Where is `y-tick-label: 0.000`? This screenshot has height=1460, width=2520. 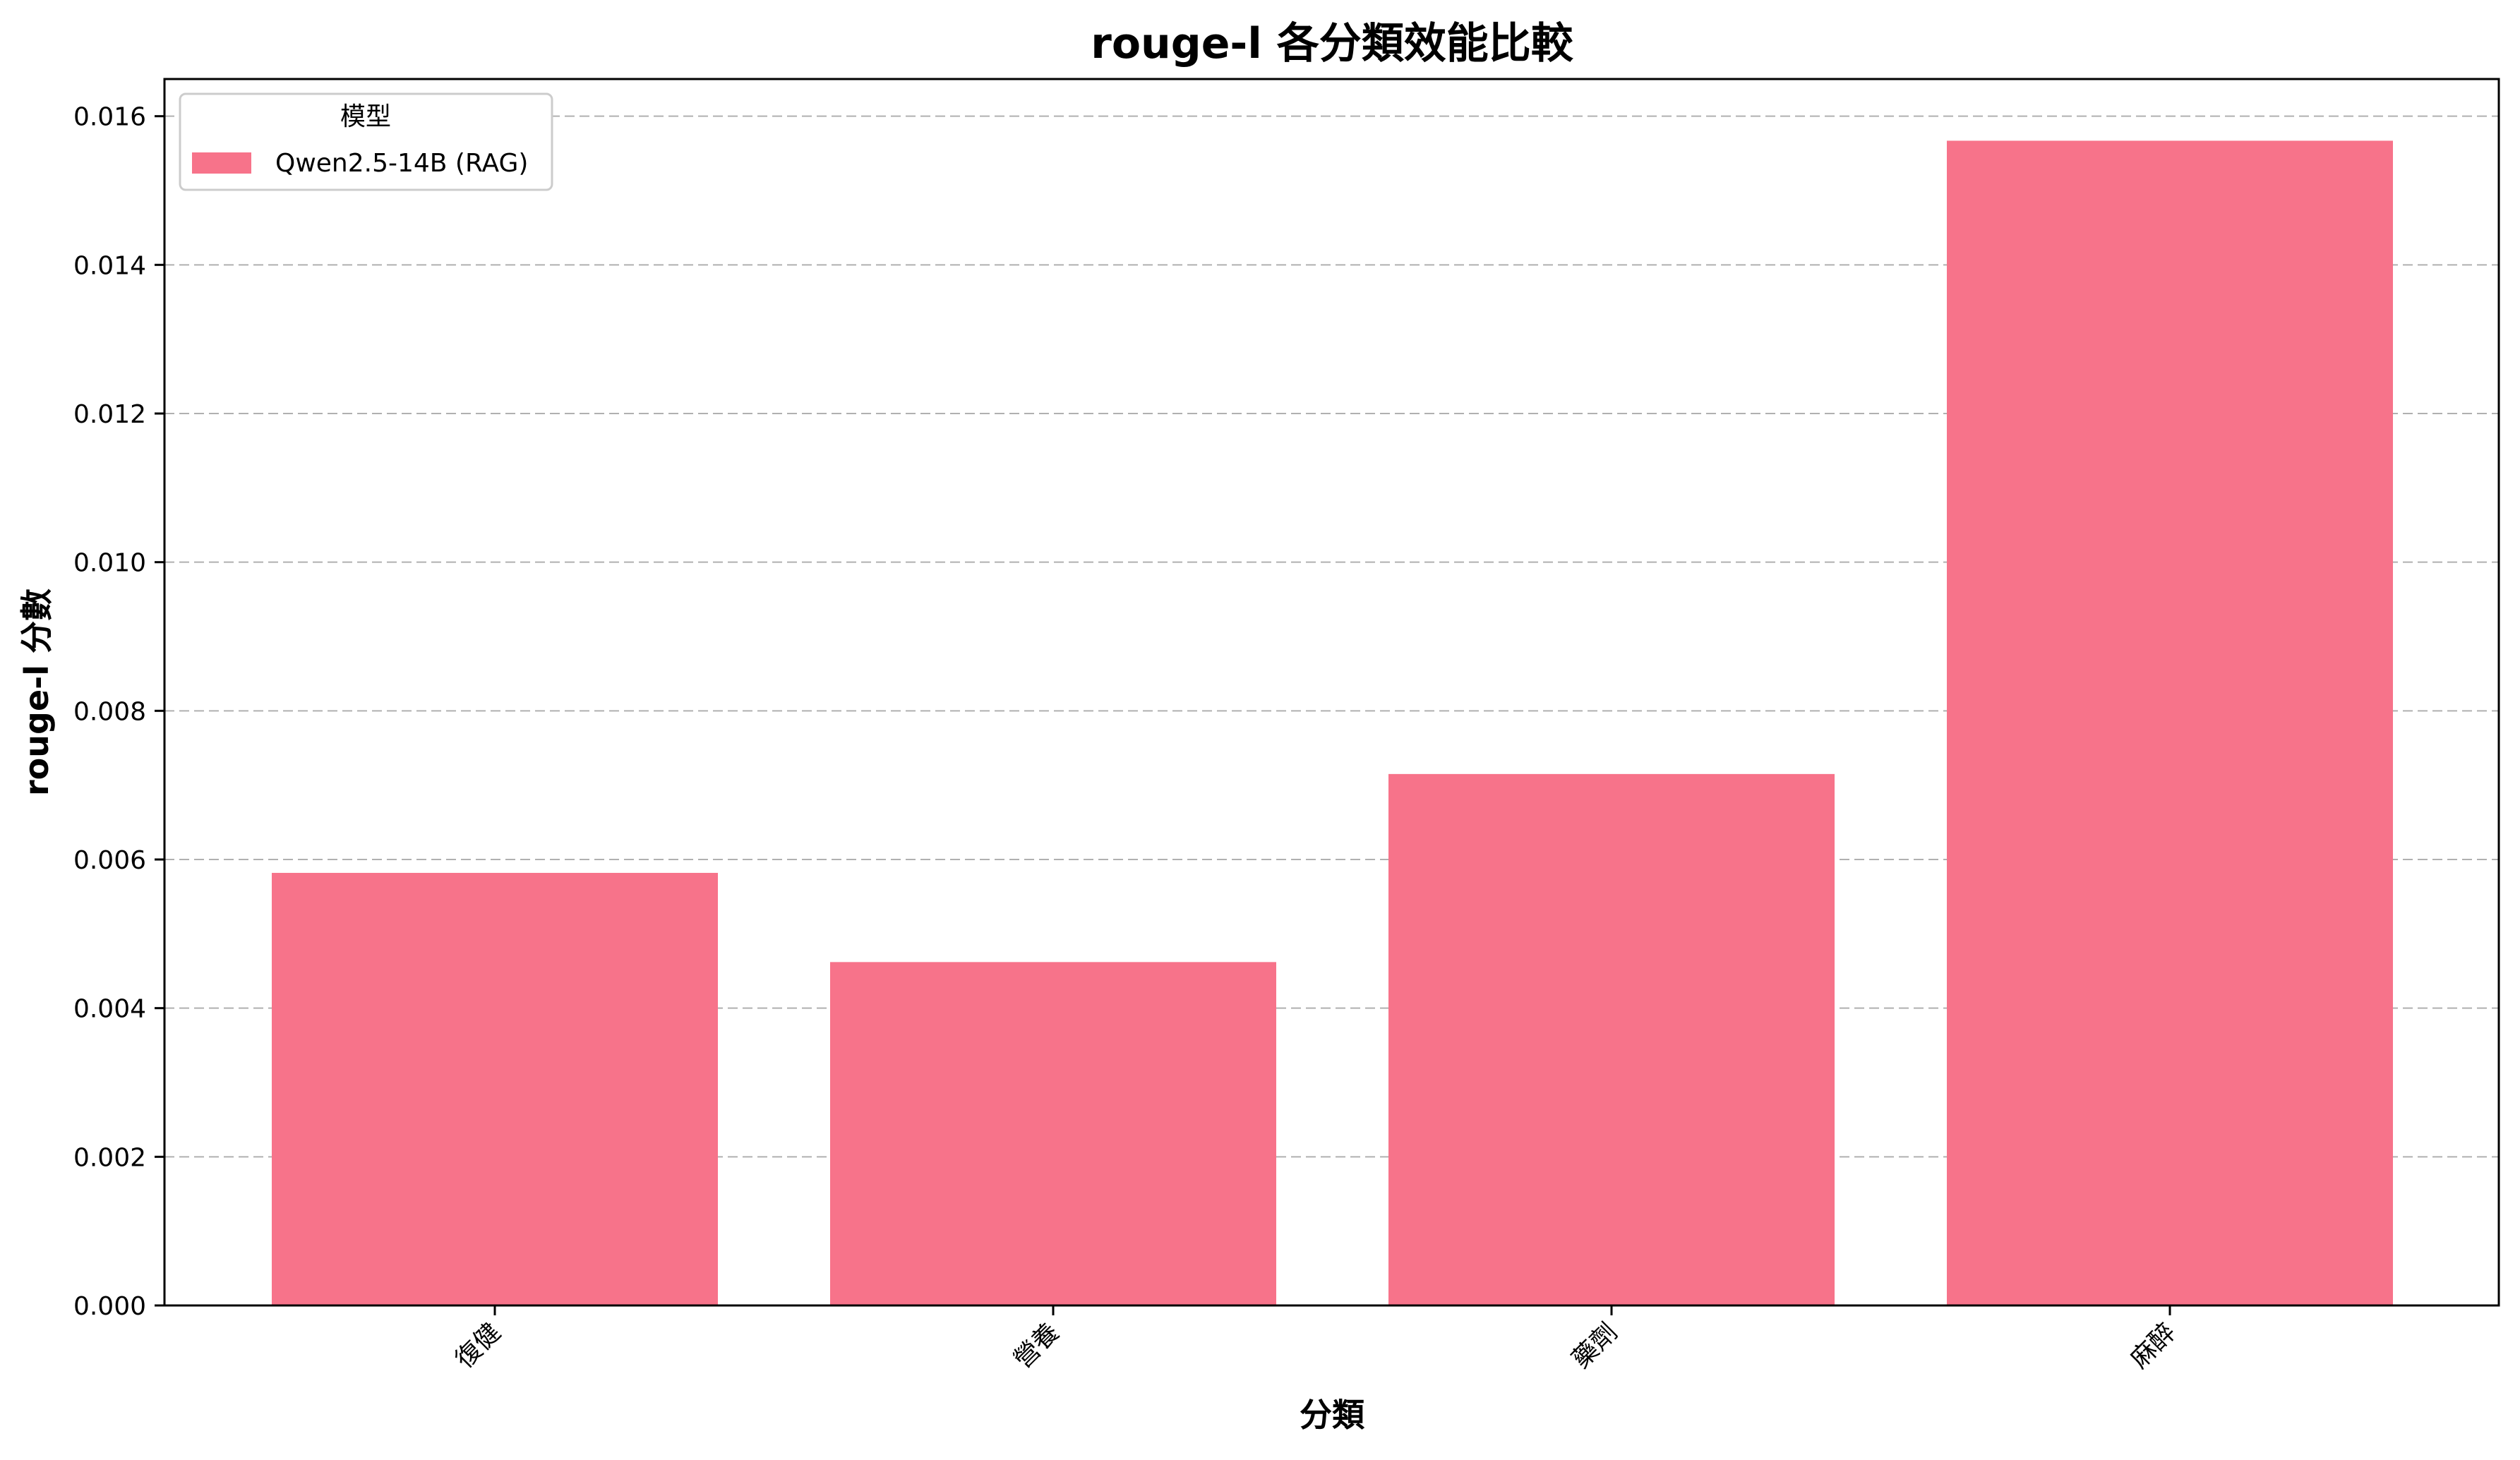
y-tick-label: 0.000 is located at coordinates (109, 1307).